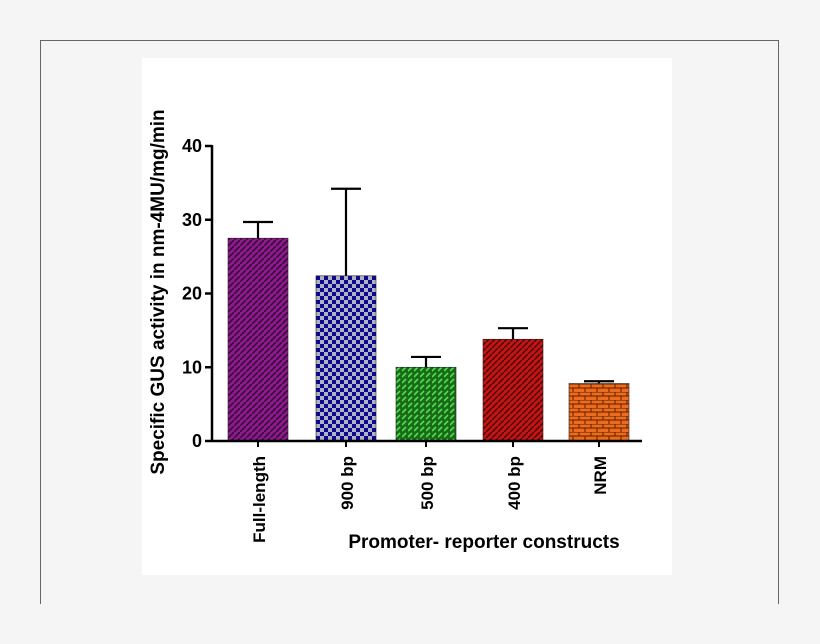 Image resolution: width=820 pixels, height=644 pixels. I want to click on bar-400-bp, so click(513, 390).